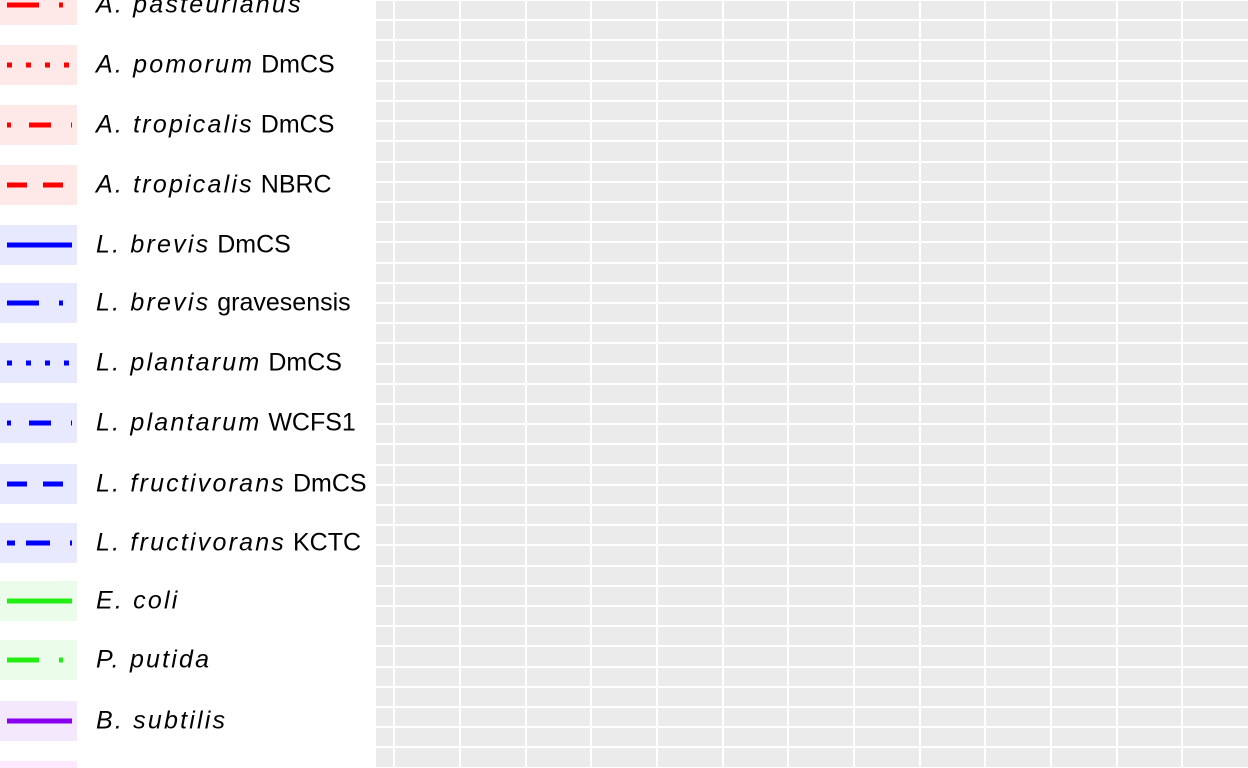 The height and width of the screenshot is (768, 1248). I want to click on legend-label: B. subtilis, so click(162, 720).